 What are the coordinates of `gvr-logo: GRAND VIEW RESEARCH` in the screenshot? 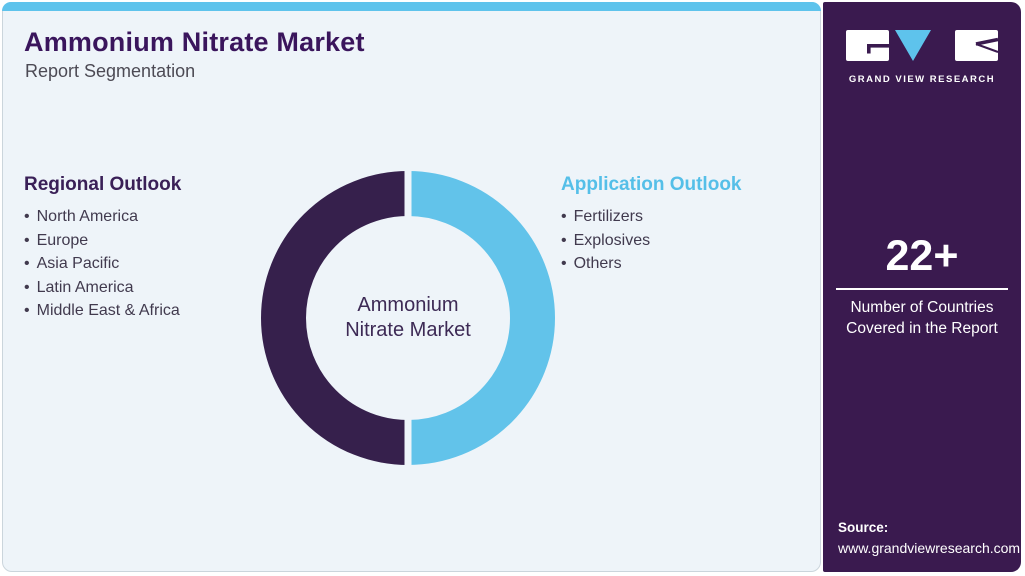 It's located at (922, 56).